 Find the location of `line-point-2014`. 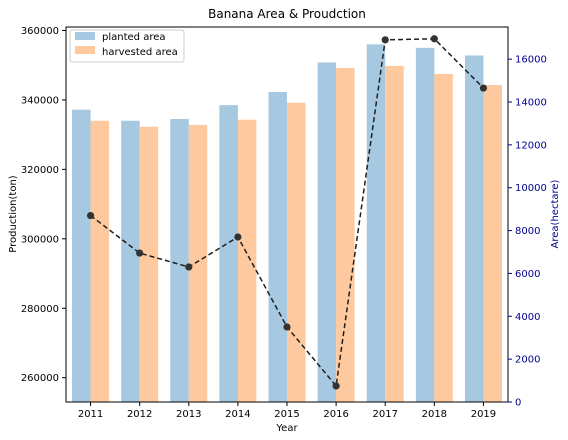

line-point-2014 is located at coordinates (238, 237).